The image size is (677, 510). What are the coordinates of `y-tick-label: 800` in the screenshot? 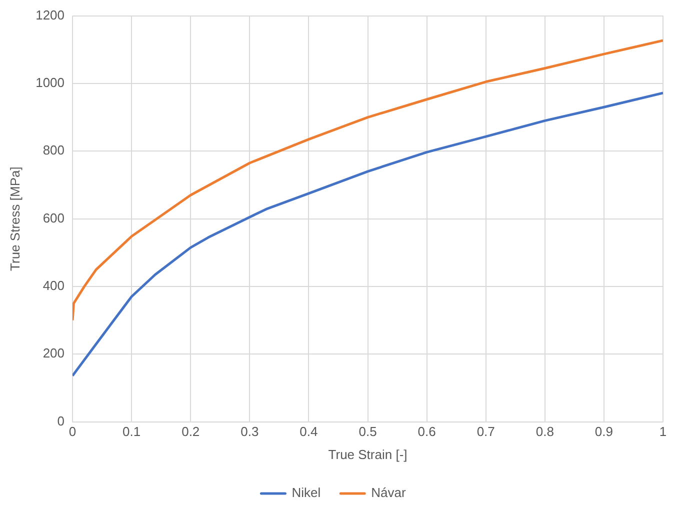 It's located at (53, 150).